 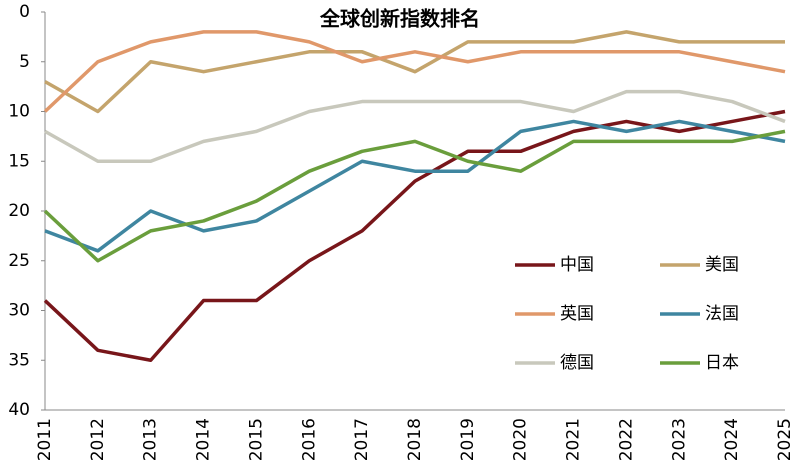 I want to click on y-tick-label: 30, so click(x=19, y=311).